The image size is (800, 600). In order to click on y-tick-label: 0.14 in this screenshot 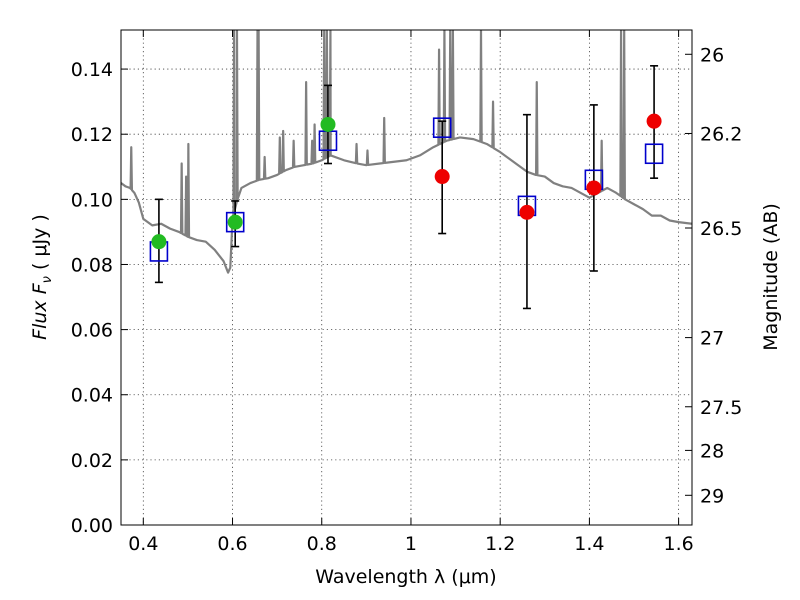, I will do `click(92, 70)`.